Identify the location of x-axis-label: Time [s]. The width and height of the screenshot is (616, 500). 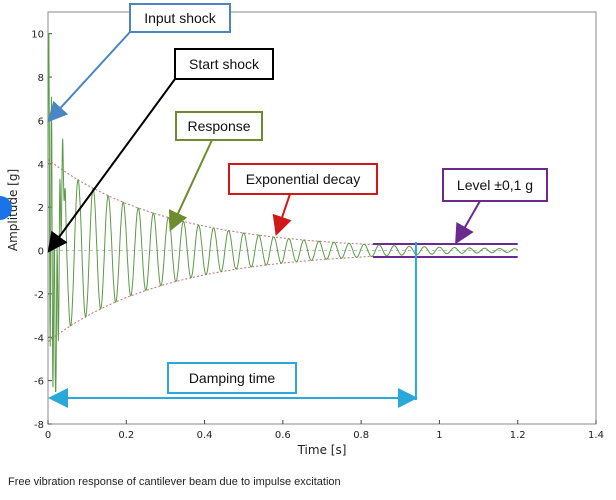
(322, 450).